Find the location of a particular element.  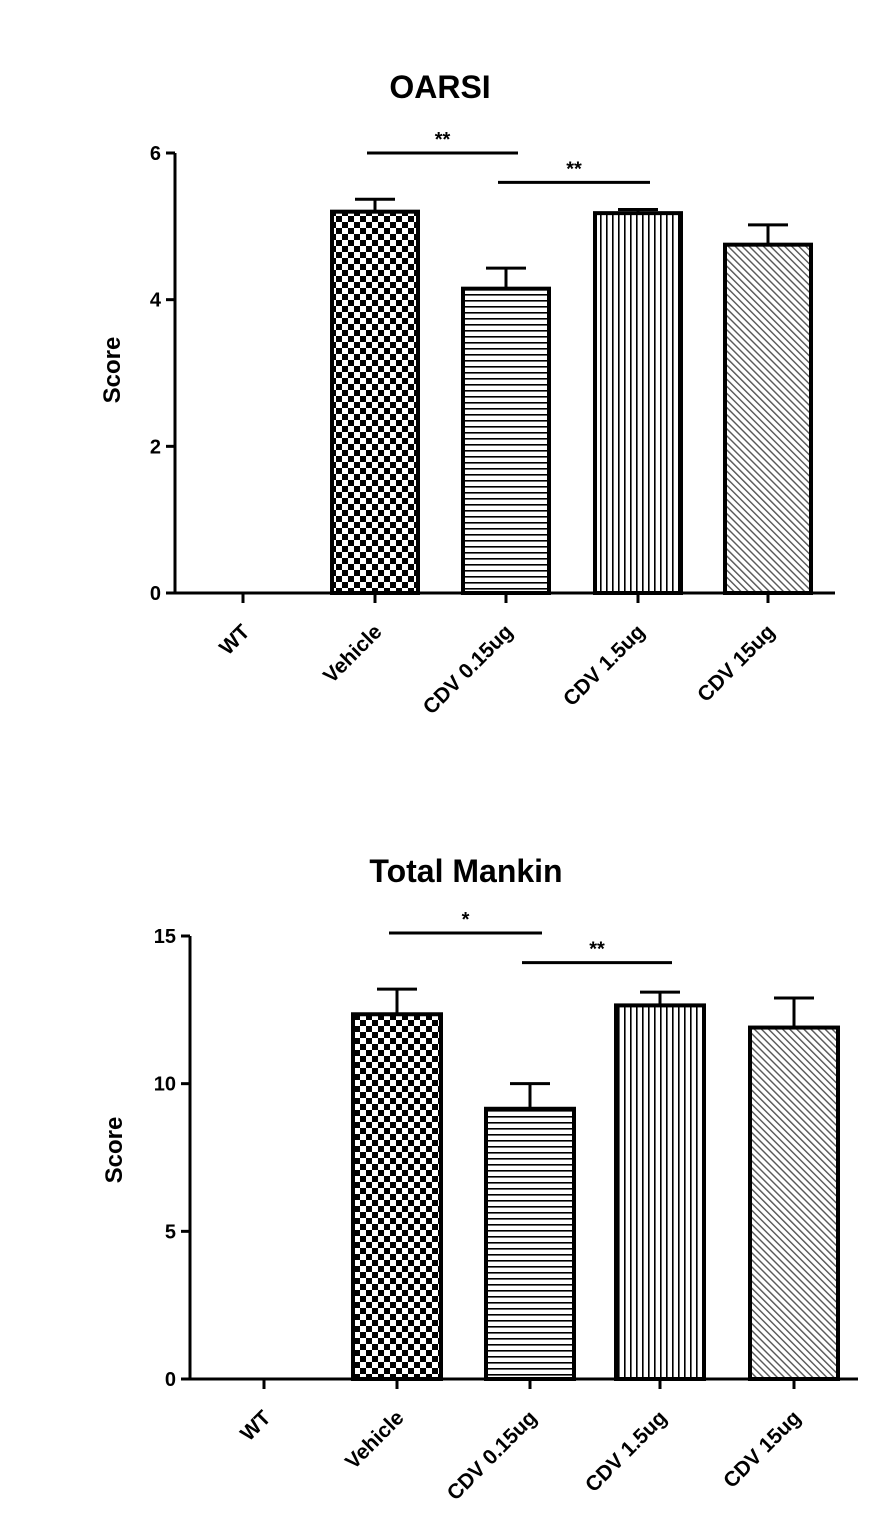

significance-label: * is located at coordinates (466, 920).